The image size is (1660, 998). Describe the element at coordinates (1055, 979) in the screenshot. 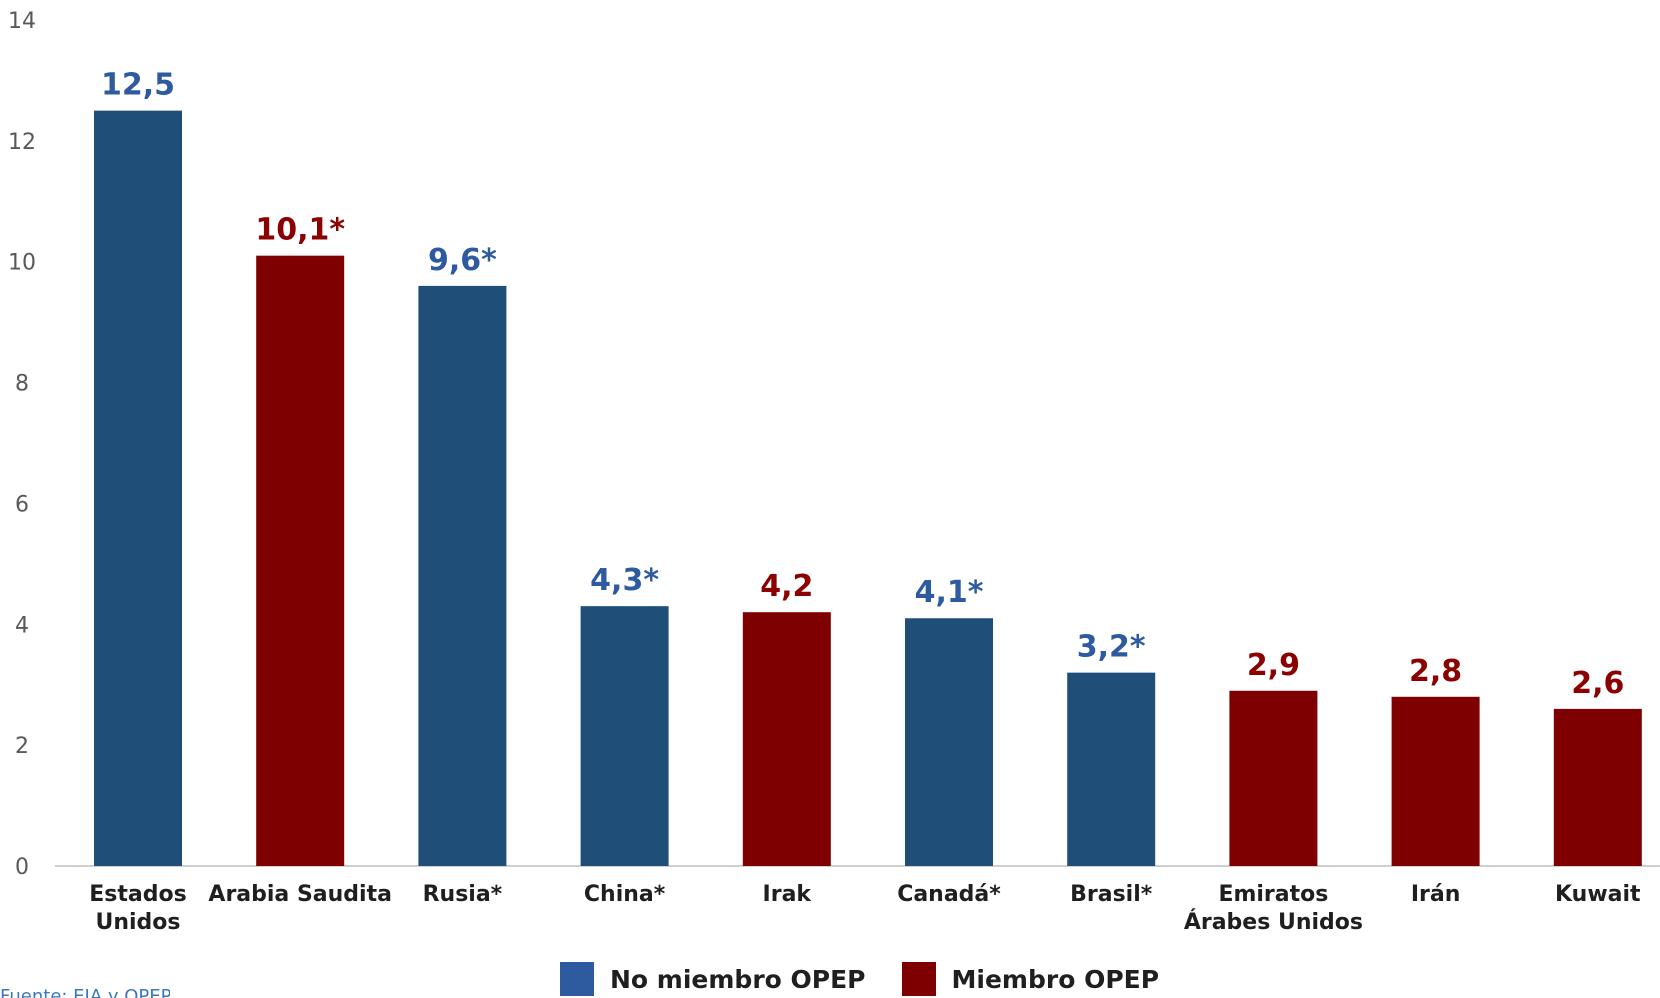

I see `legend-label-member: Miembro OPEP` at that location.